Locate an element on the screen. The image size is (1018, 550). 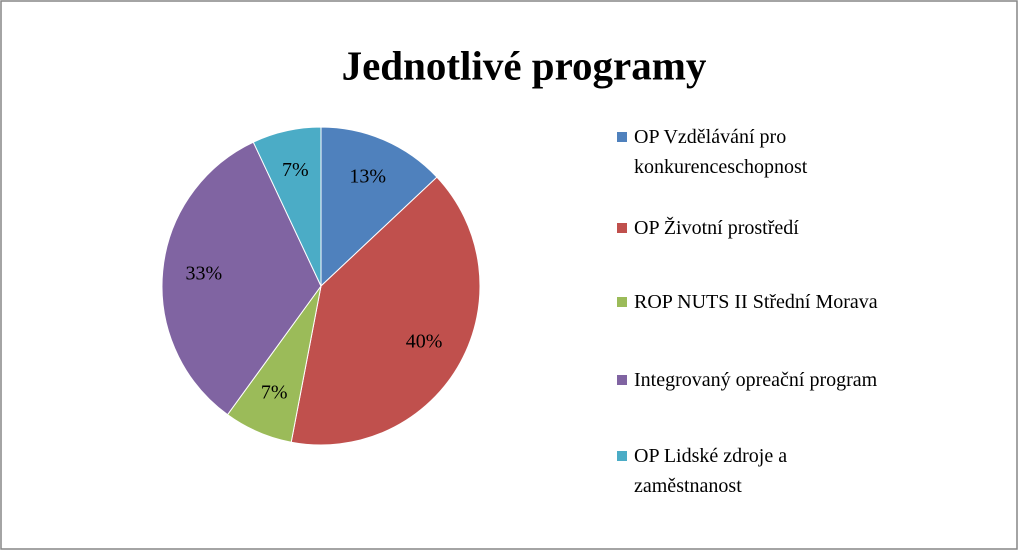
data-label: 13% is located at coordinates (367, 177).